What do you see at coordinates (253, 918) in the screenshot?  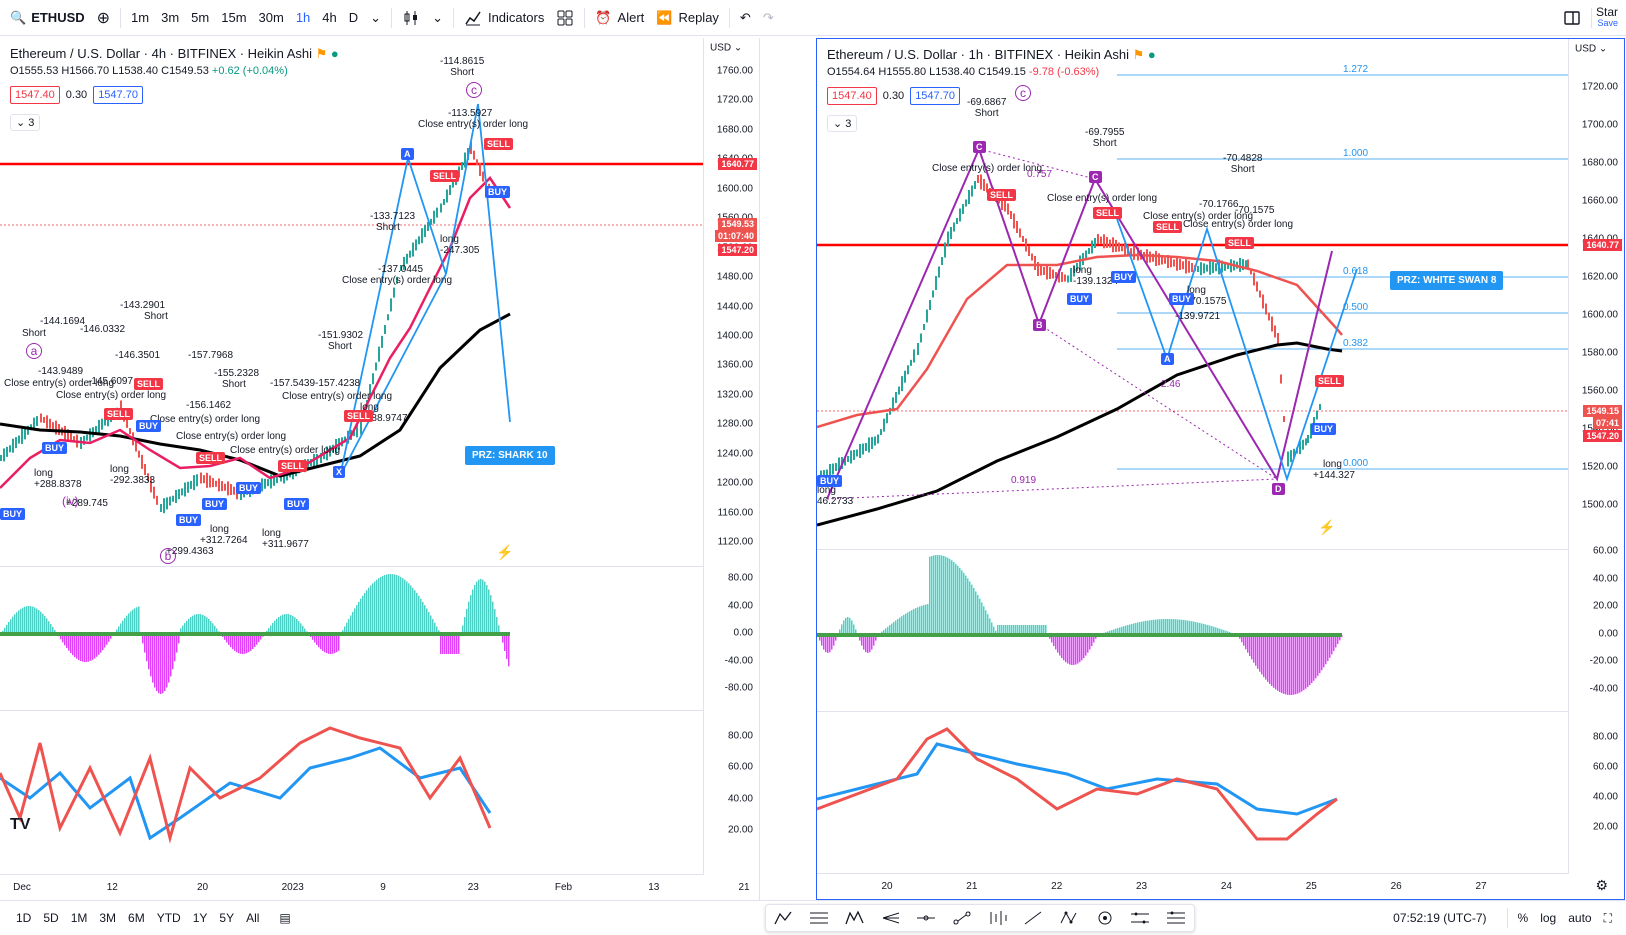 I see `range-all: All` at bounding box center [253, 918].